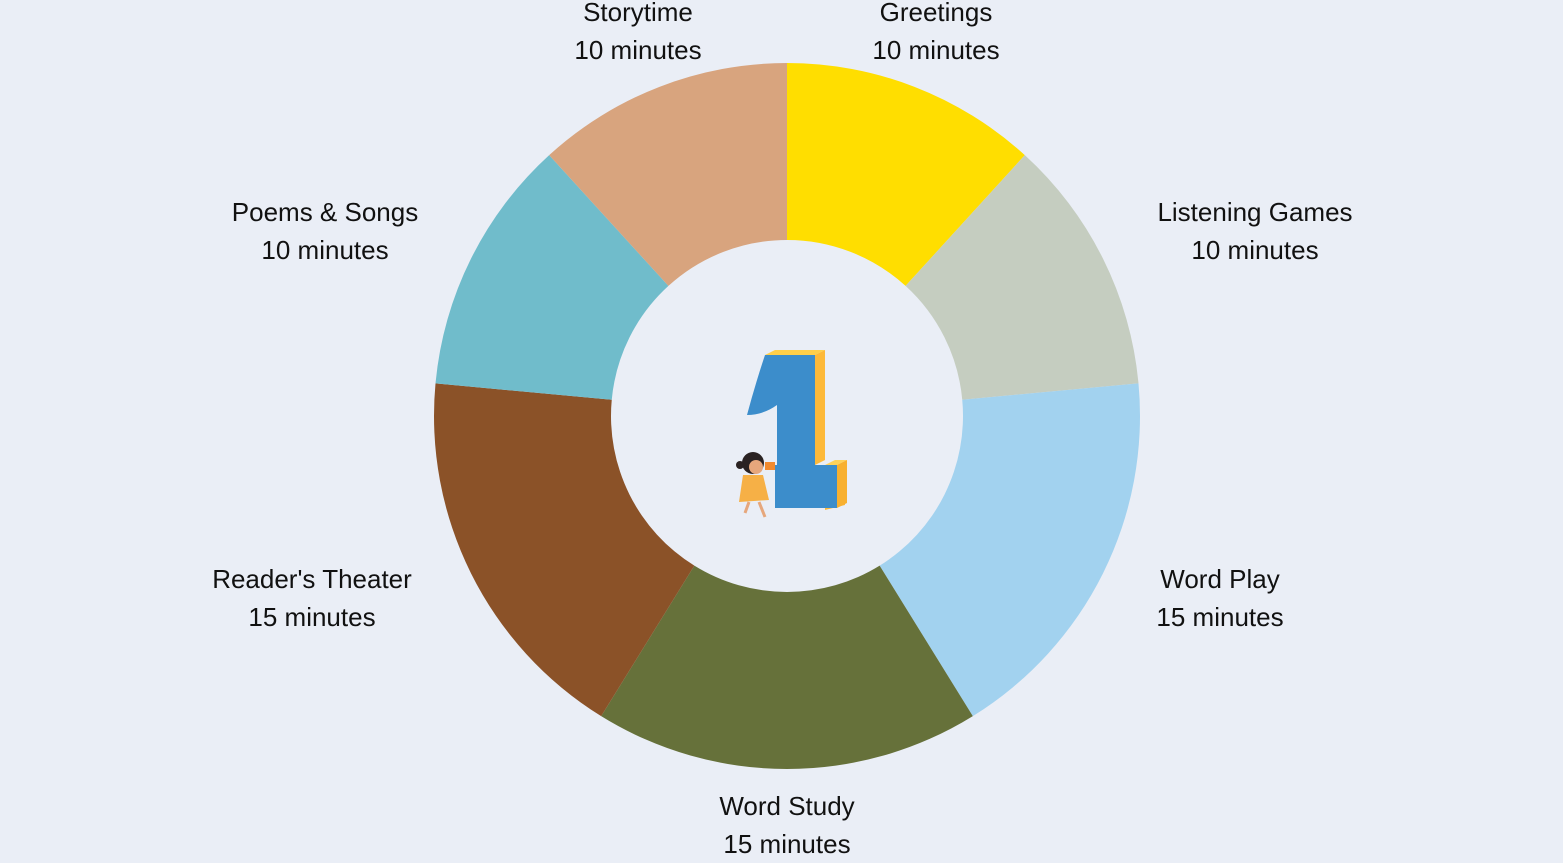 The width and height of the screenshot is (1563, 863). Describe the element at coordinates (936, 13) in the screenshot. I see `slice-name: Greetings` at that location.